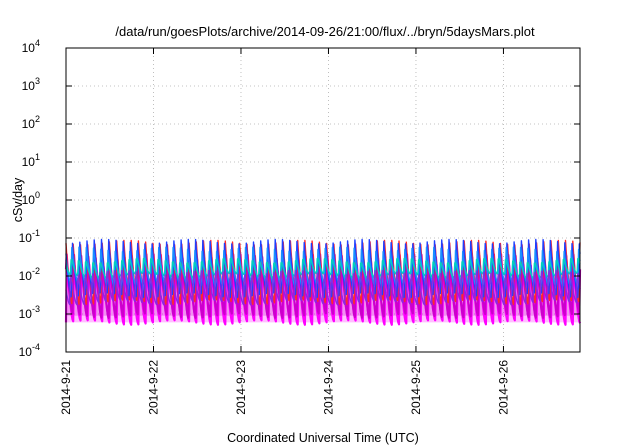 This screenshot has width=640, height=448. I want to click on y-tick-label: 10⁴, so click(31, 46).